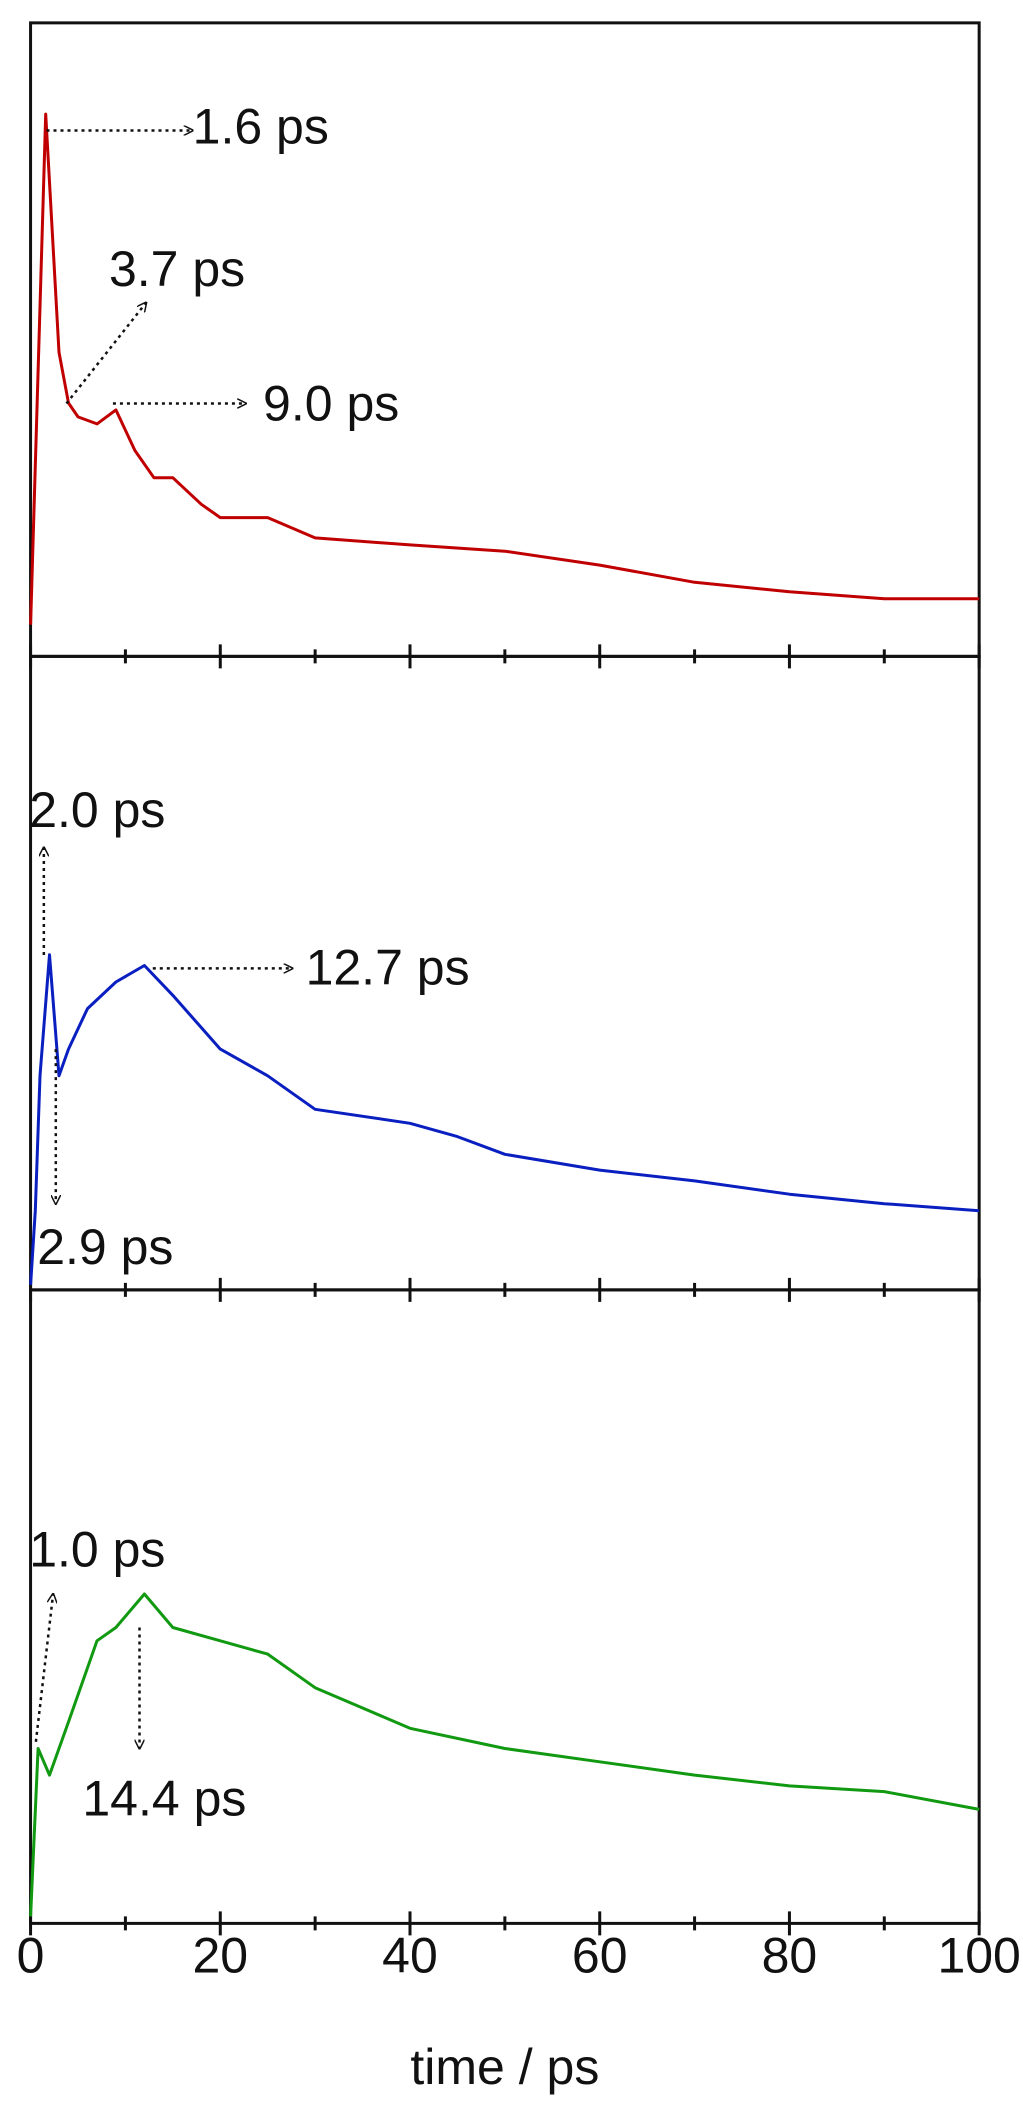 The height and width of the screenshot is (2109, 1023). I want to click on x-tick-label: 60, so click(600, 1956).